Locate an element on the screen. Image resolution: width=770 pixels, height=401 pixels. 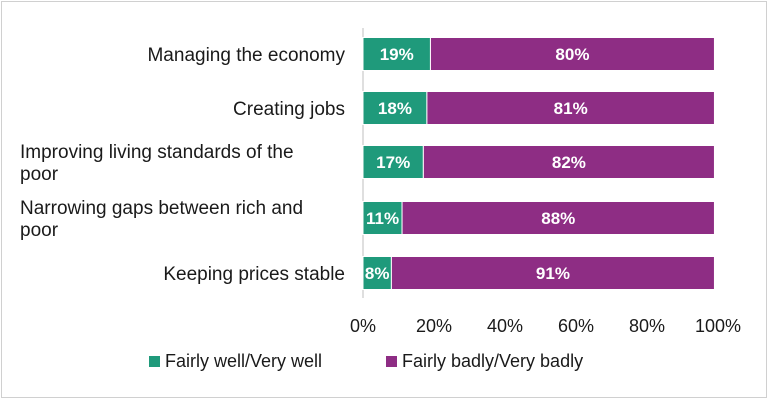
category-label: Creating jobs is located at coordinates (289, 109).